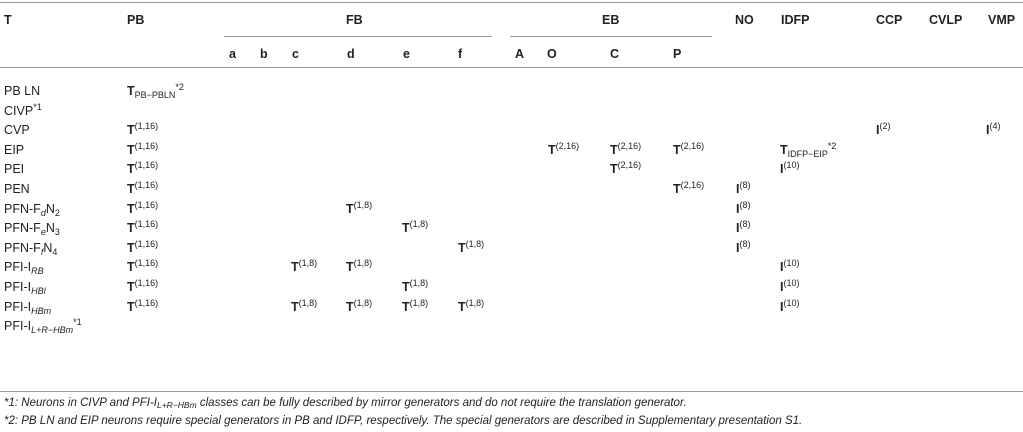 The image size is (1023, 432). What do you see at coordinates (995, 126) in the screenshot?
I see `generator-superscript: (4)` at bounding box center [995, 126].